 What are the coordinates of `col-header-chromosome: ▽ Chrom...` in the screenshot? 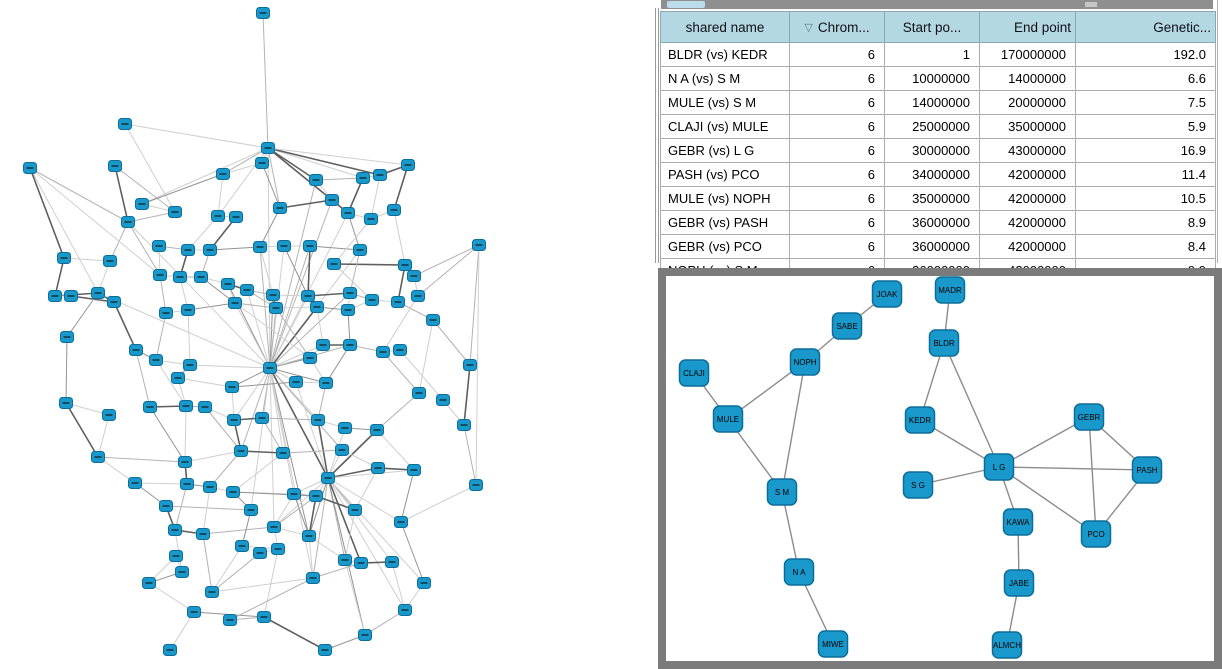 It's located at (837, 27).